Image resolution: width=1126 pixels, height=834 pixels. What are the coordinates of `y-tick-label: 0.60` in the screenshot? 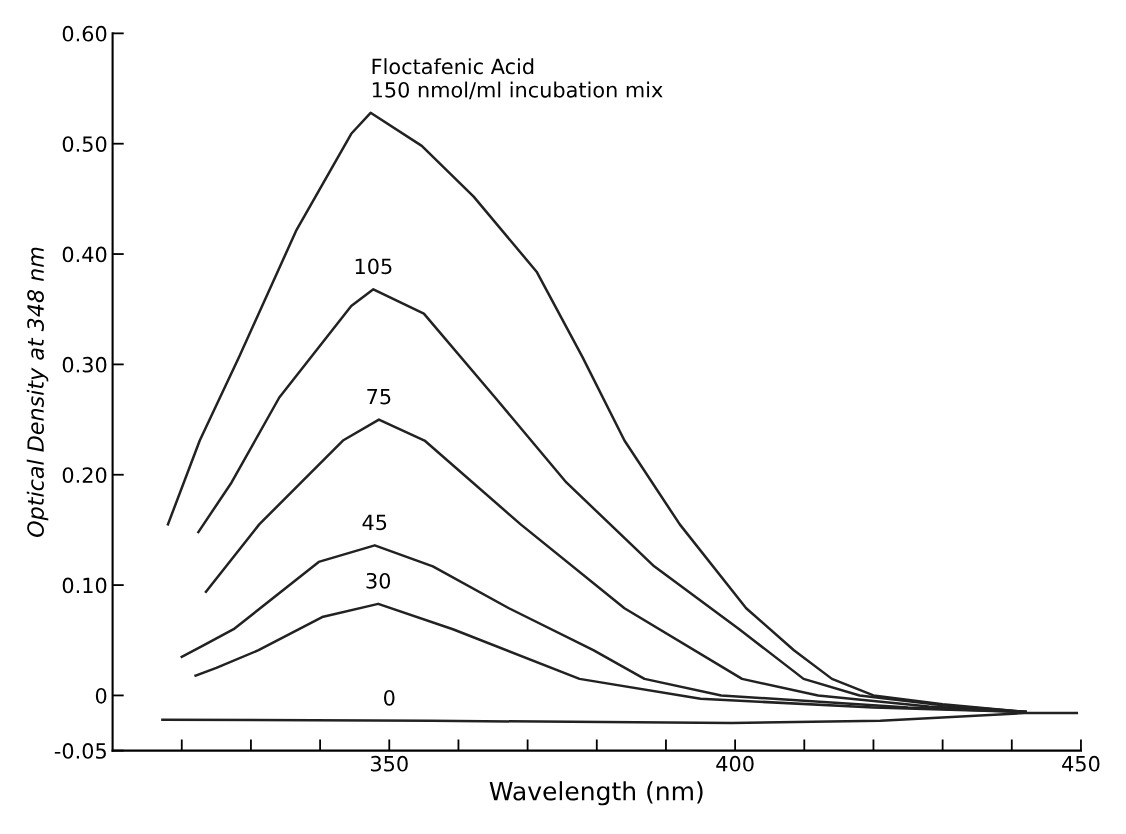 It's located at (84, 33).